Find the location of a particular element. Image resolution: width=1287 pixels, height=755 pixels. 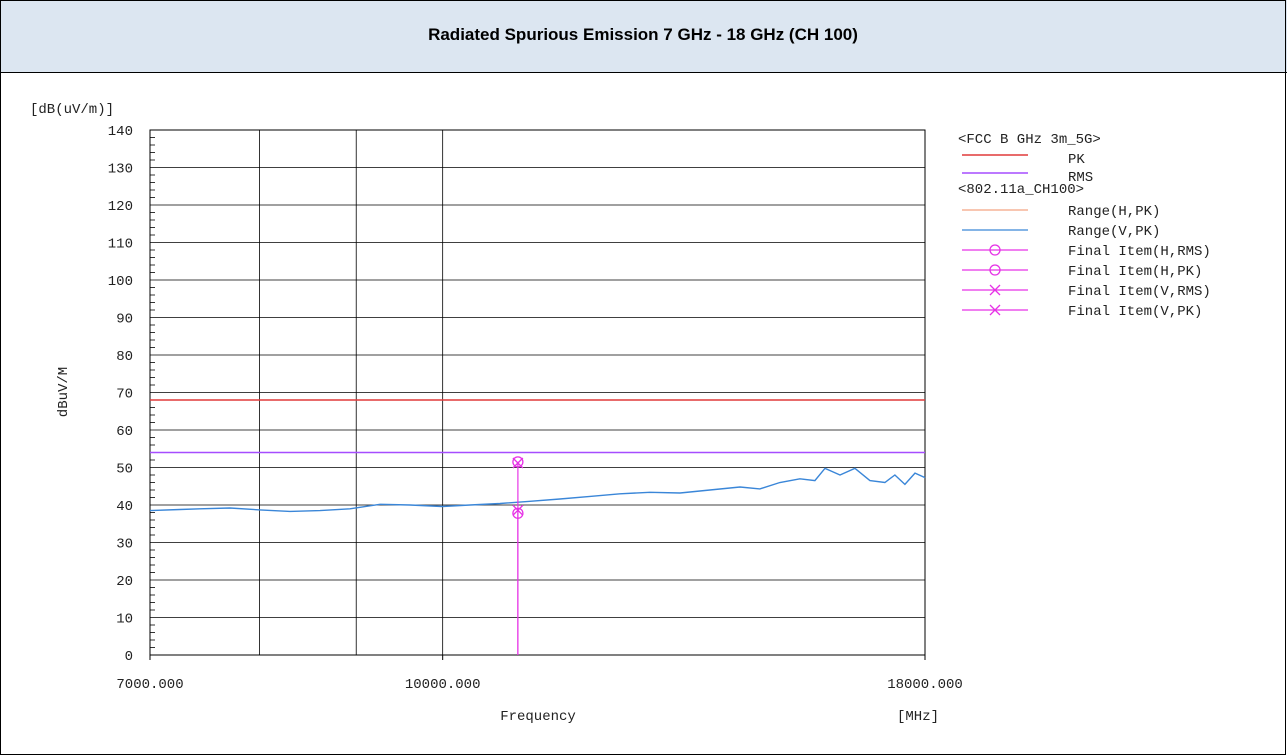

y-tick-label: 30 is located at coordinates (124, 545).